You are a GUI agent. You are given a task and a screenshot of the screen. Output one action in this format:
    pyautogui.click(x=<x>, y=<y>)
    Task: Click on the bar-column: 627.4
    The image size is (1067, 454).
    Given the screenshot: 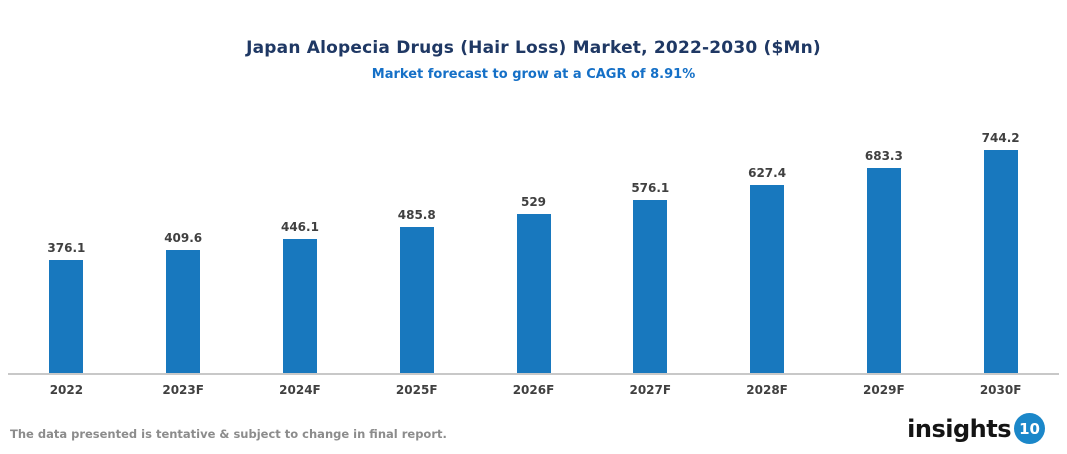 What is the action you would take?
    pyautogui.click(x=767, y=269)
    